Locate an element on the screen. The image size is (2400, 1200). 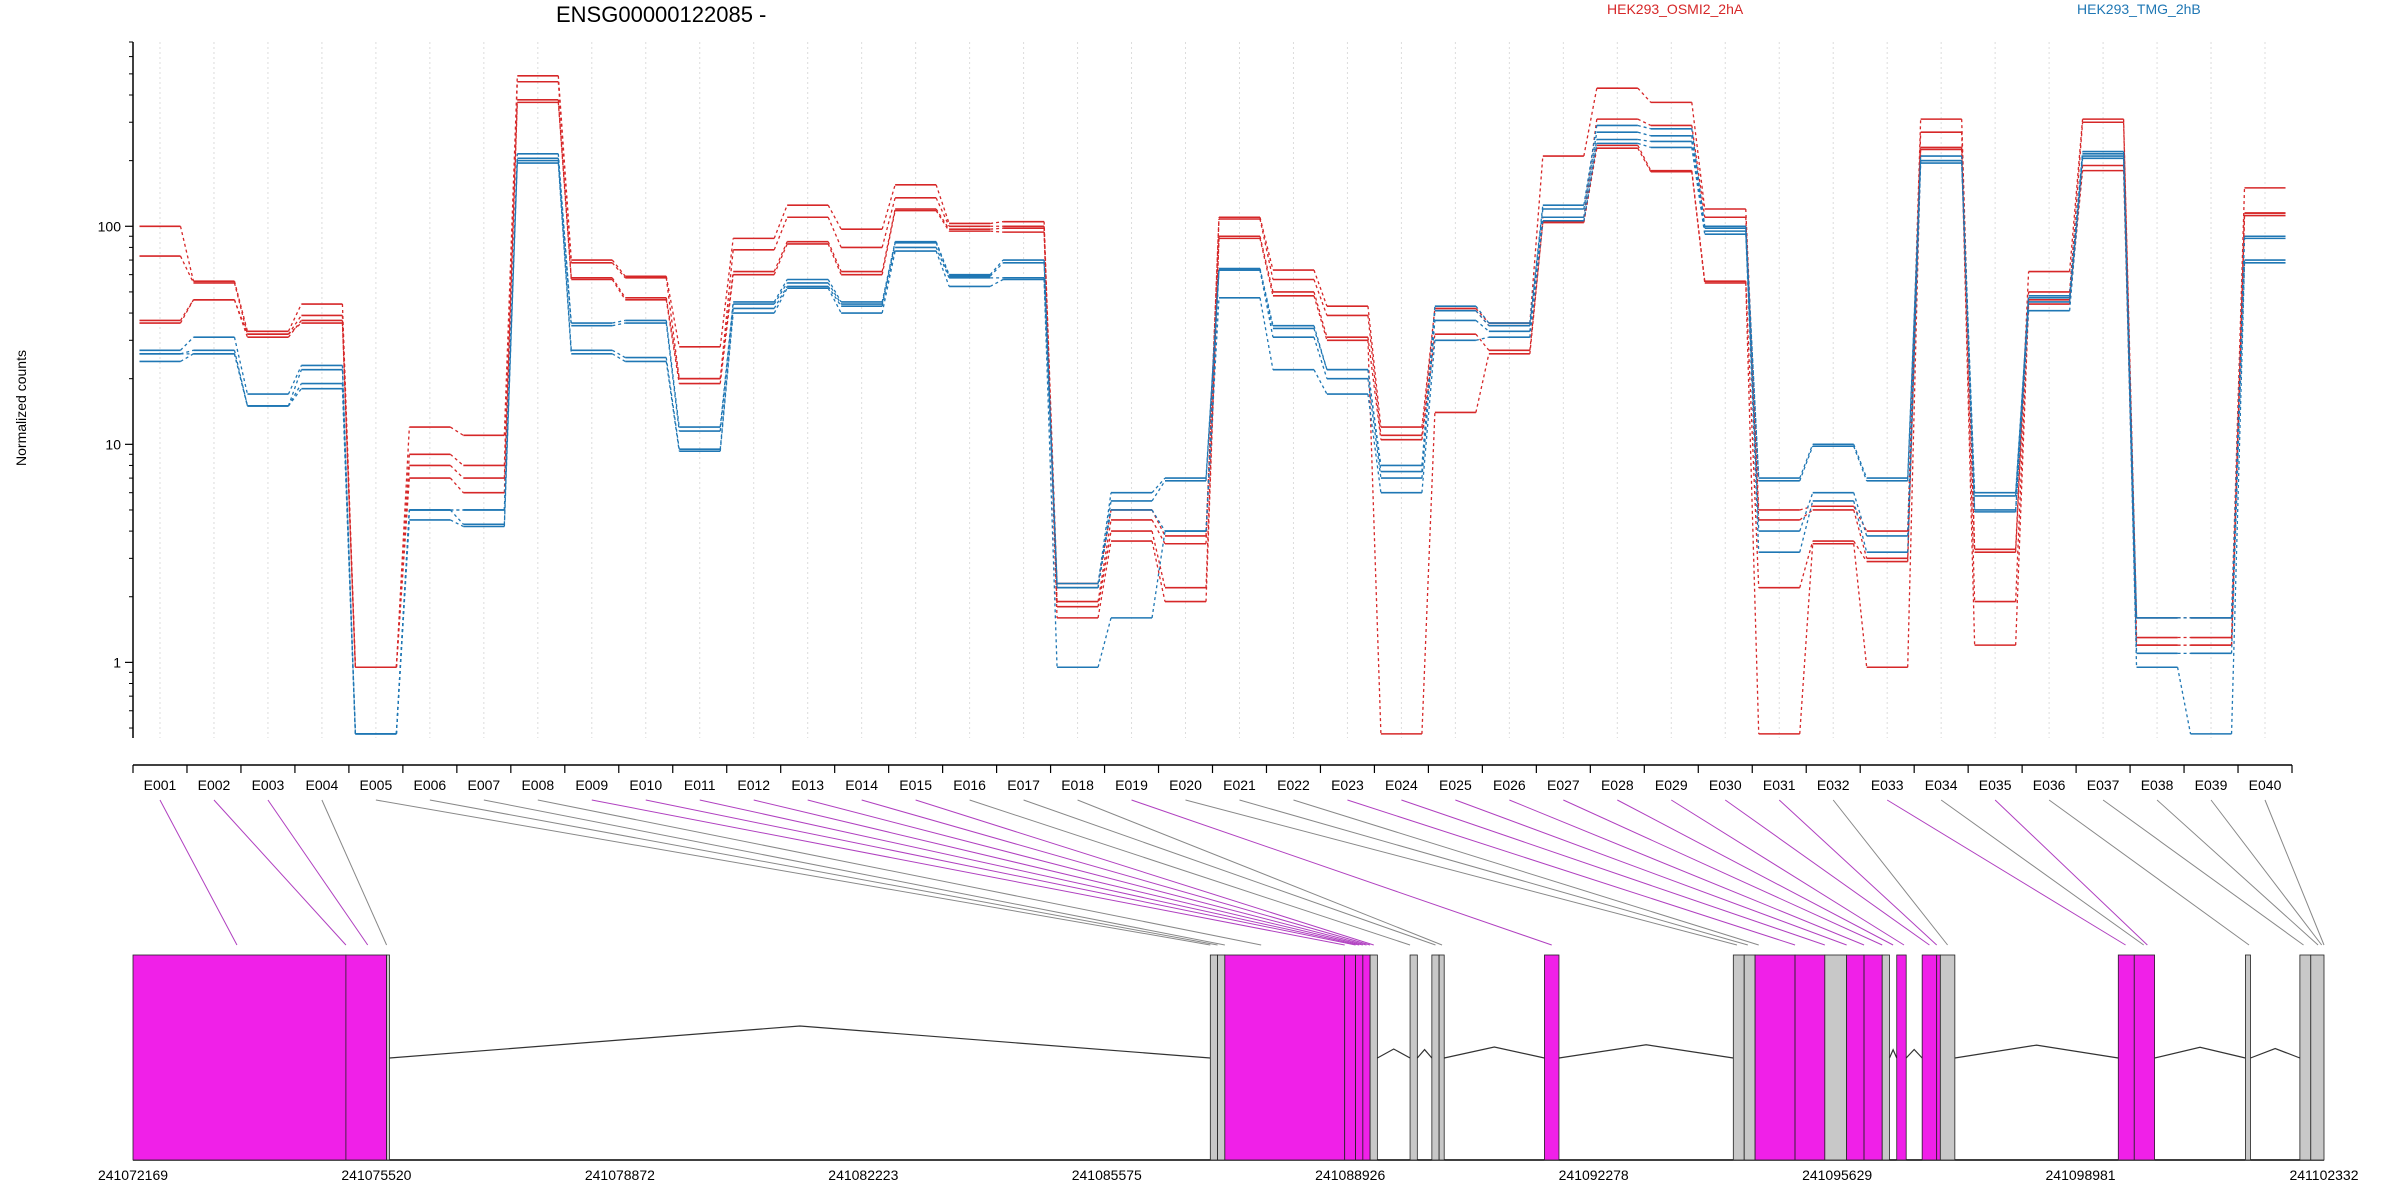
x-tick-label: E018 is located at coordinates (1077, 785).